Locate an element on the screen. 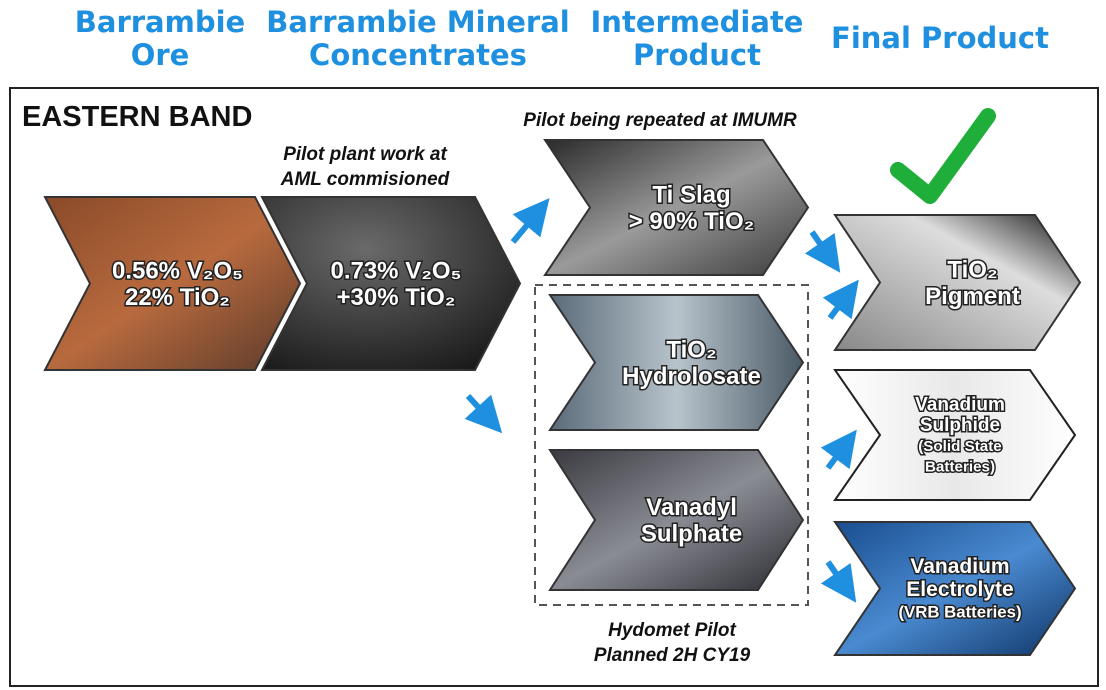 Image resolution: width=1106 pixels, height=690 pixels. node-label: Batteries) is located at coordinates (960, 467).